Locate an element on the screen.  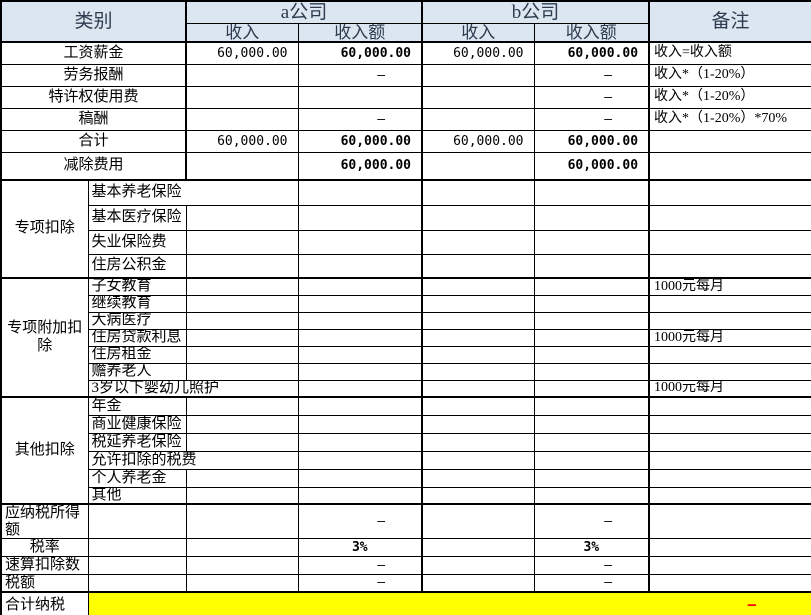
cell-remark: 收入=收入额 is located at coordinates (729, 53).